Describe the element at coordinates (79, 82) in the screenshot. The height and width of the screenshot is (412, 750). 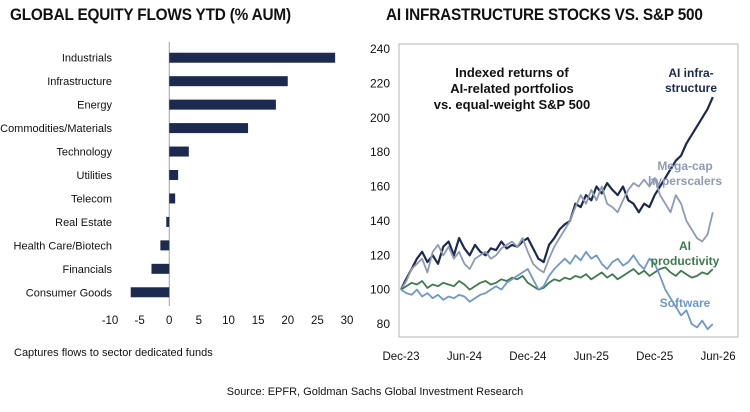
I see `category-label: Infrastructure` at that location.